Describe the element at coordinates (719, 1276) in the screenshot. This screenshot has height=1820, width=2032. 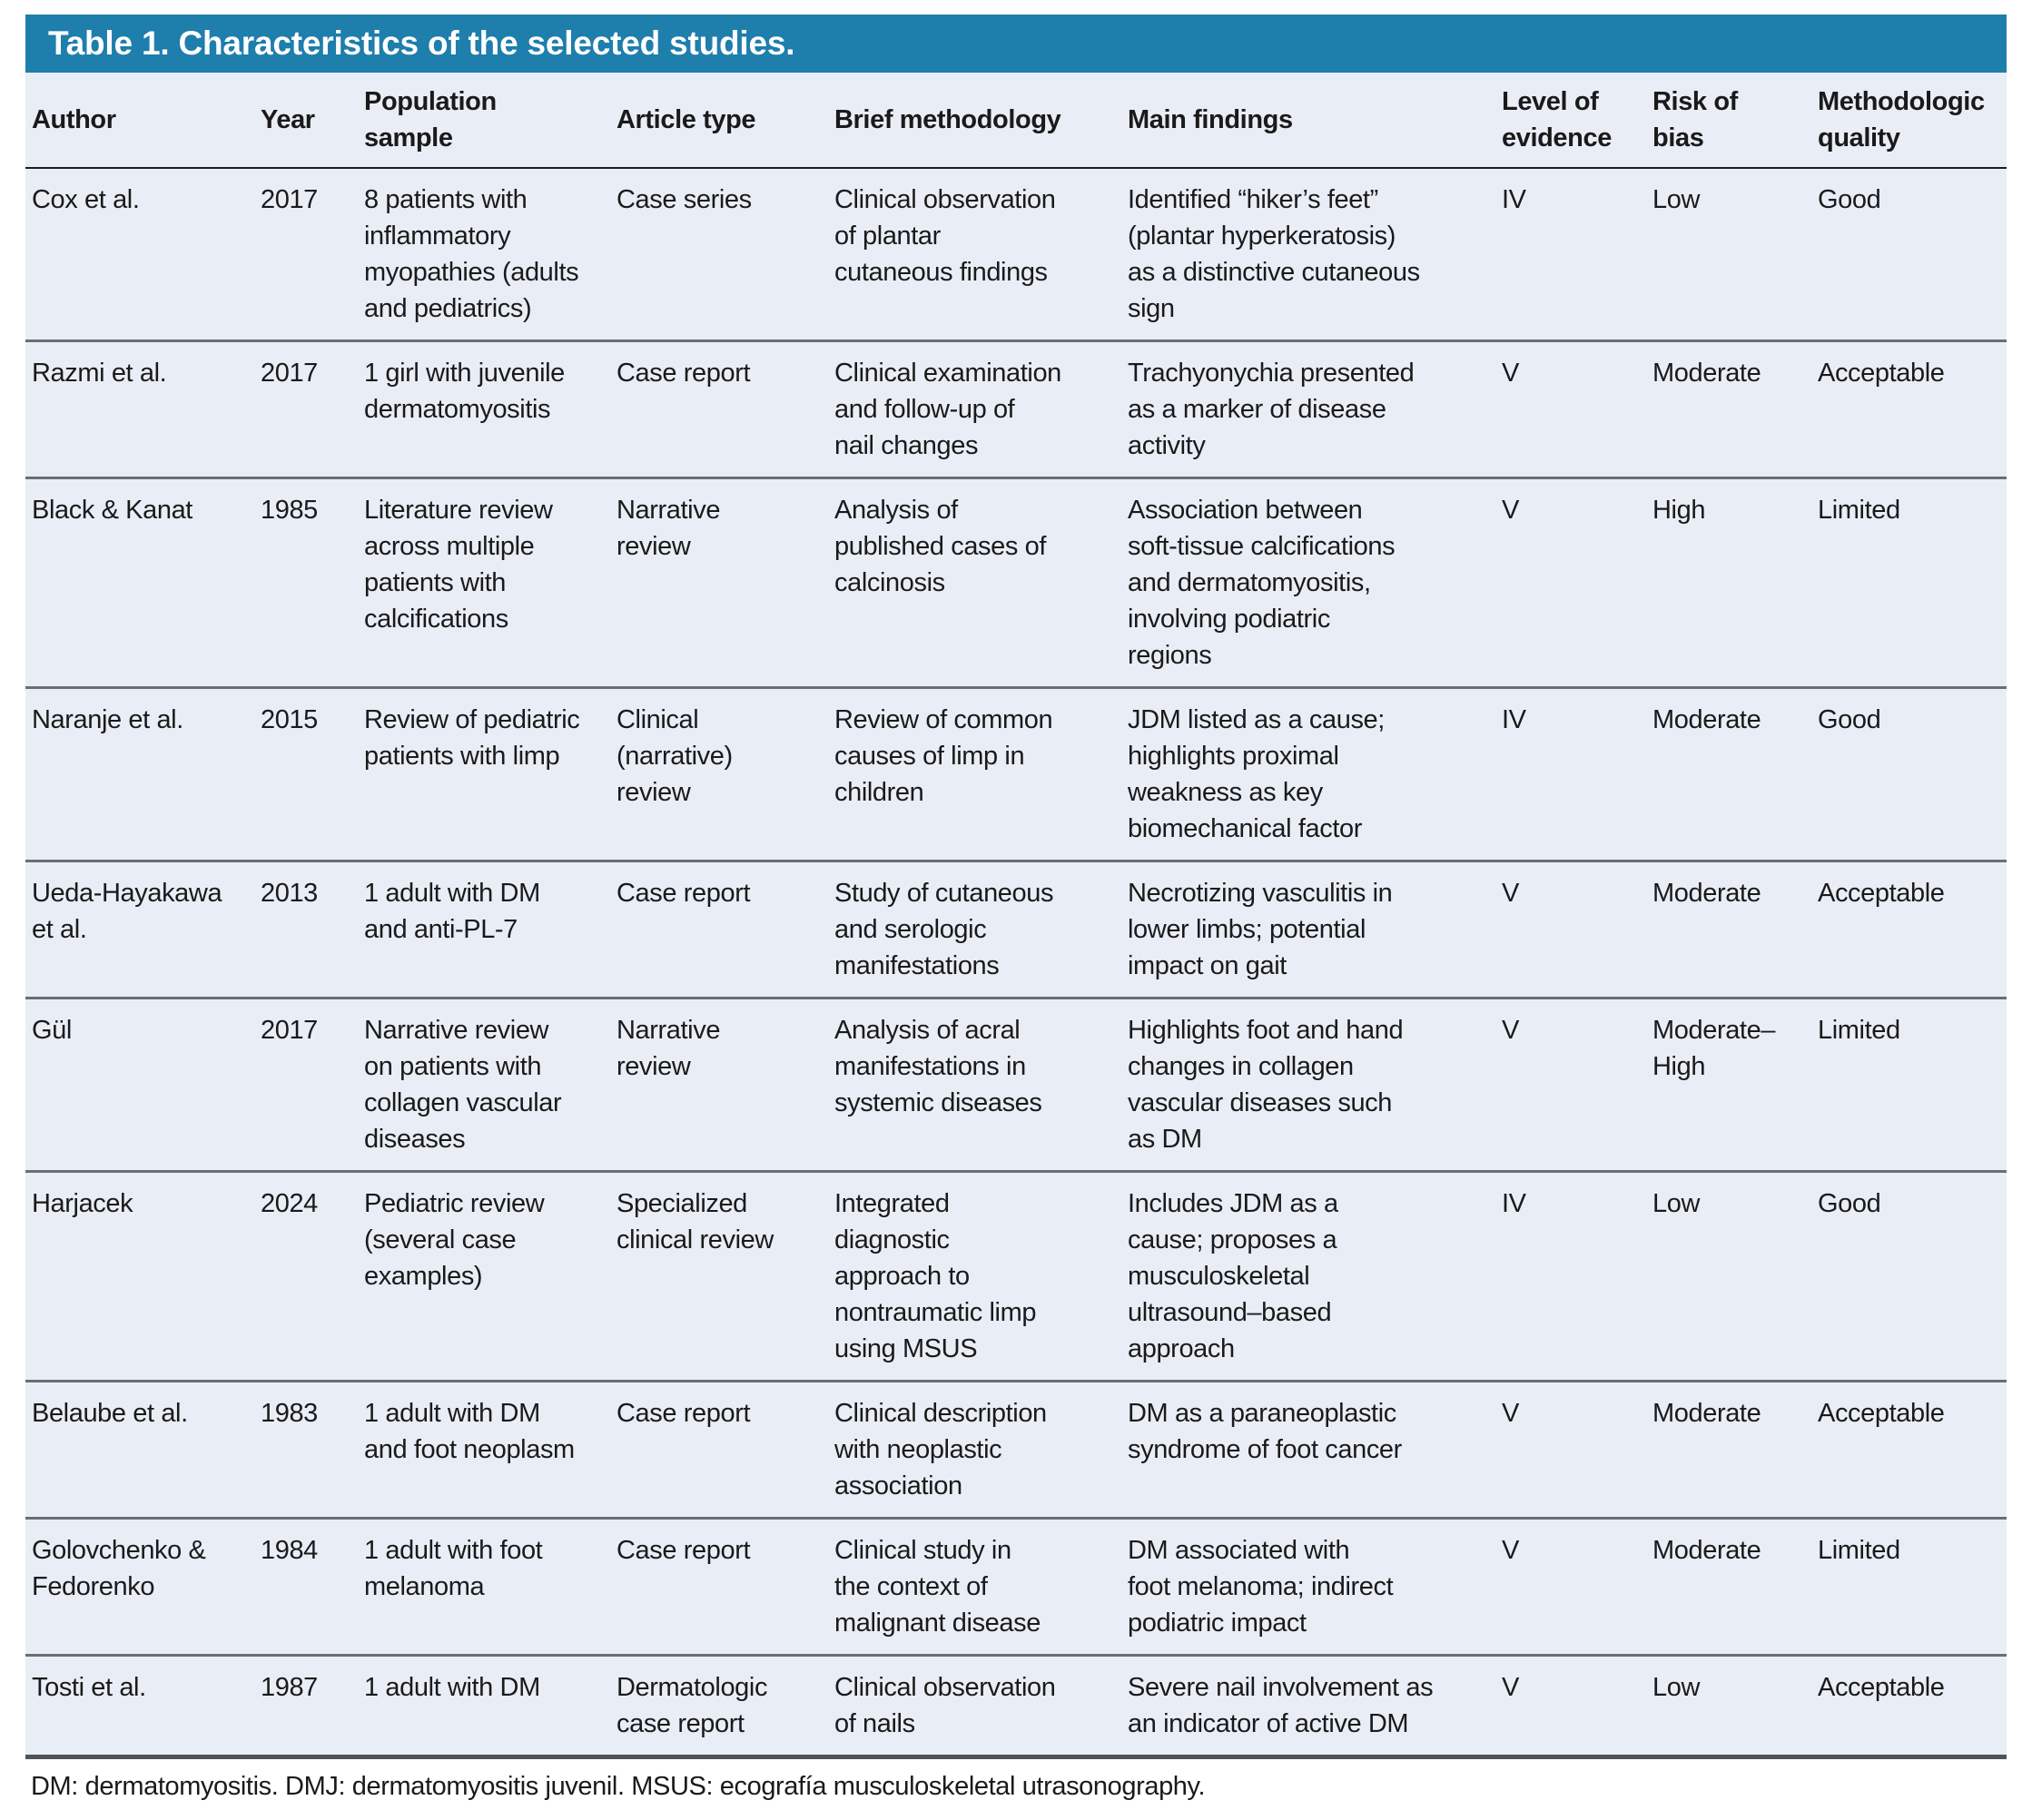
I see `cell: Specialized clinical review` at that location.